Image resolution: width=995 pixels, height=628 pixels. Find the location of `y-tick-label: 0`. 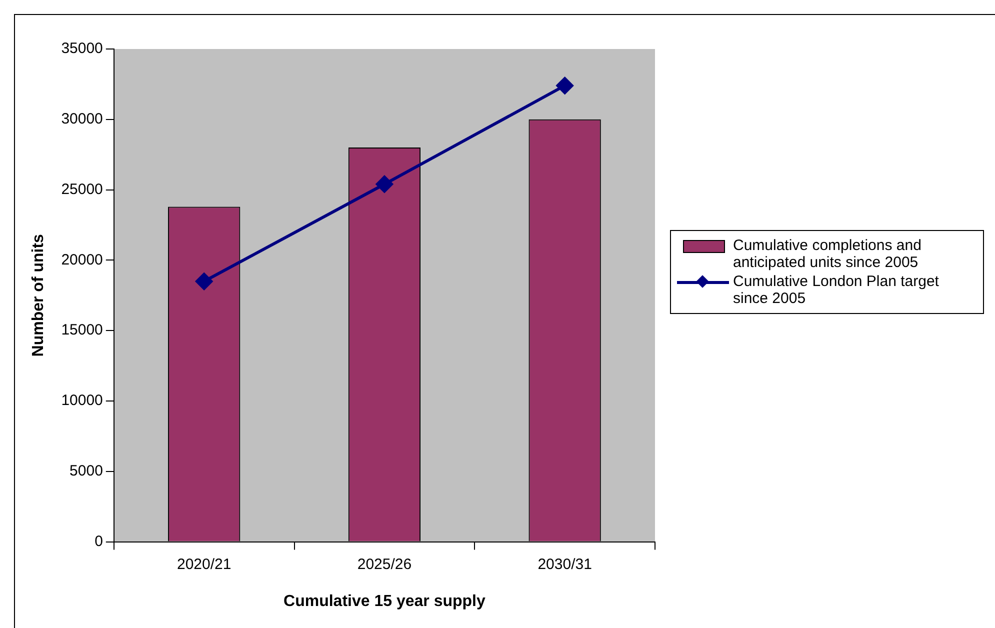

y-tick-label: 0 is located at coordinates (98, 541).